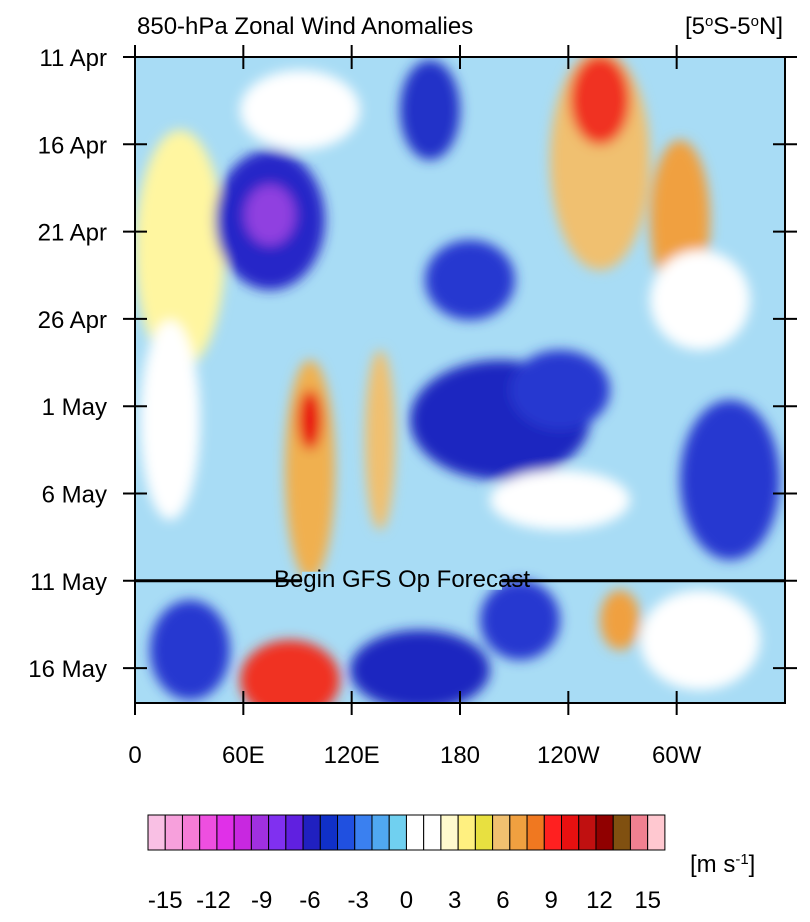  Describe the element at coordinates (165, 900) in the screenshot. I see `colorbar-tick-label: -15` at that location.